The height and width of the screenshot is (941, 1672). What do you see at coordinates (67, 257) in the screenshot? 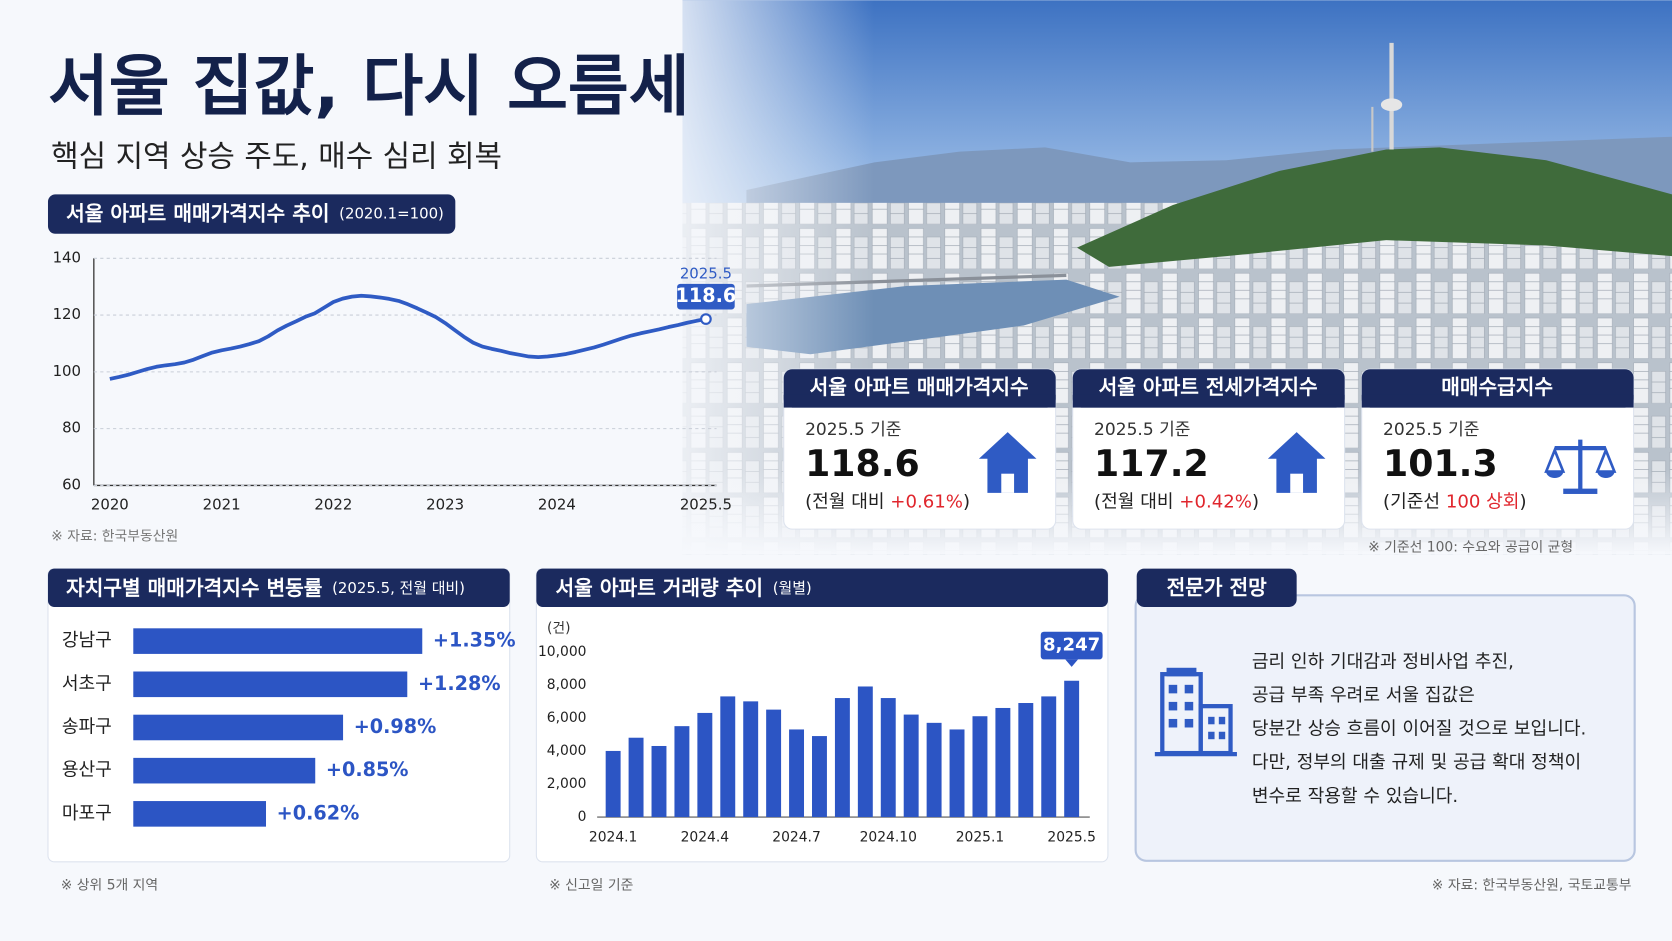
I see `y-tick-label: 140` at bounding box center [67, 257].